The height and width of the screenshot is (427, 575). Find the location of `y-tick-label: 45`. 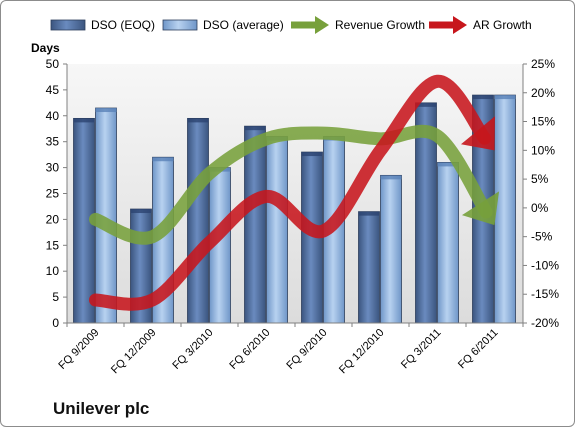

y-tick-label: 45 is located at coordinates (53, 90).